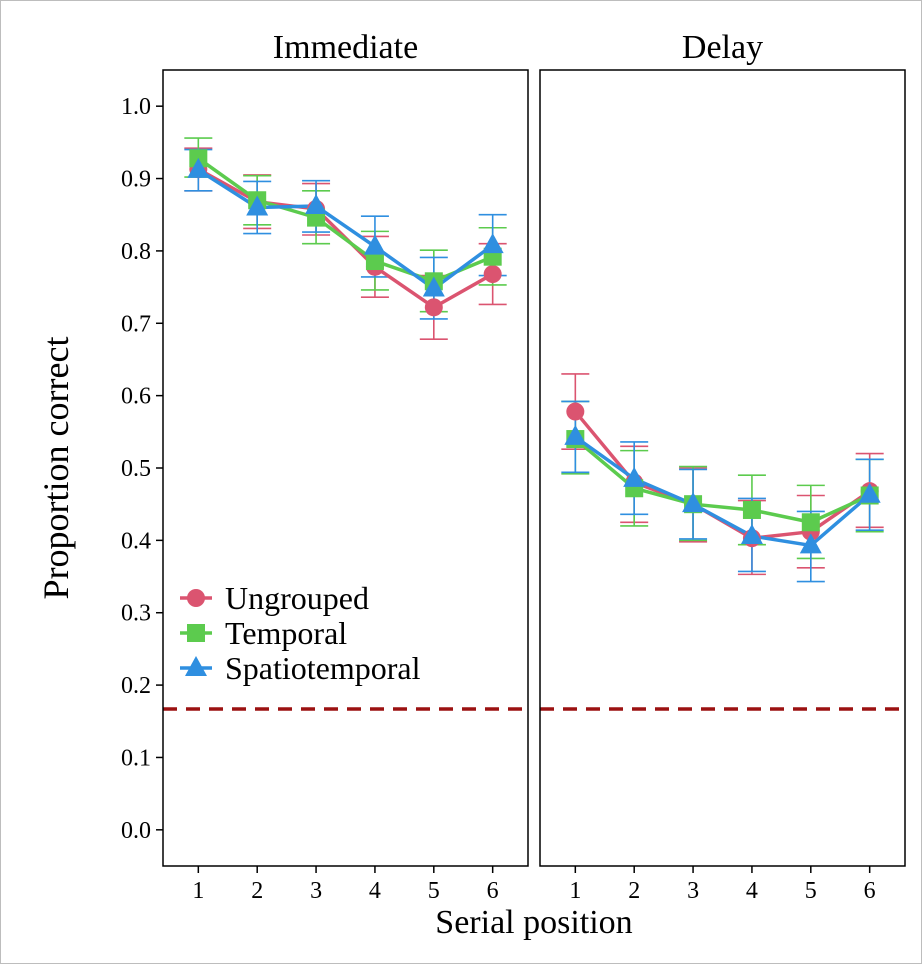  What do you see at coordinates (196, 633) in the screenshot?
I see `legend-marker-square-icon` at bounding box center [196, 633].